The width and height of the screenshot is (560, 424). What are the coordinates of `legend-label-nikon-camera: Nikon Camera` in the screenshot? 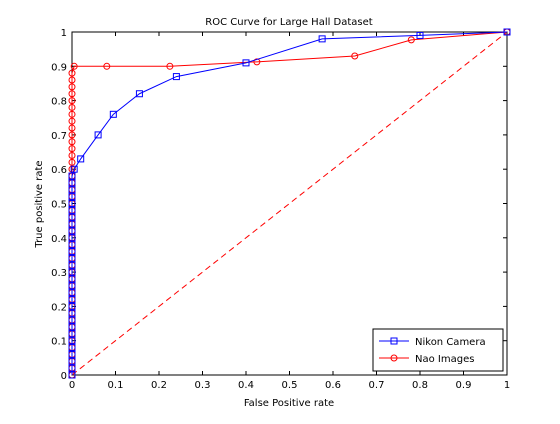 It's located at (450, 342).